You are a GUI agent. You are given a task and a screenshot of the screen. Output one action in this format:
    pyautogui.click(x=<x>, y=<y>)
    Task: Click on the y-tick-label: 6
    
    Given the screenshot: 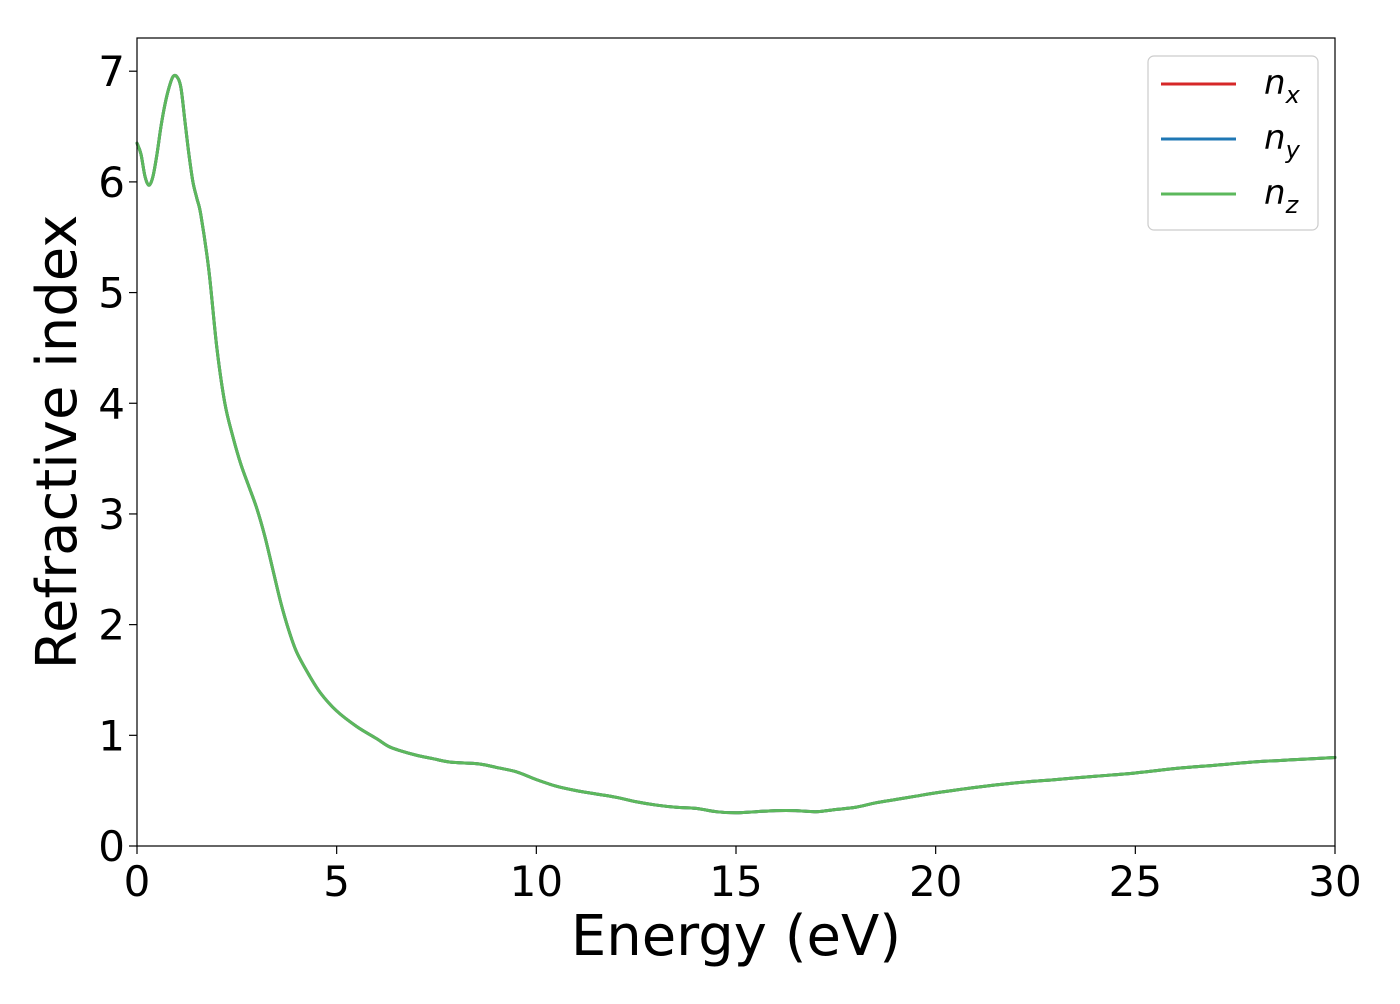 What is the action you would take?
    pyautogui.click(x=111, y=182)
    